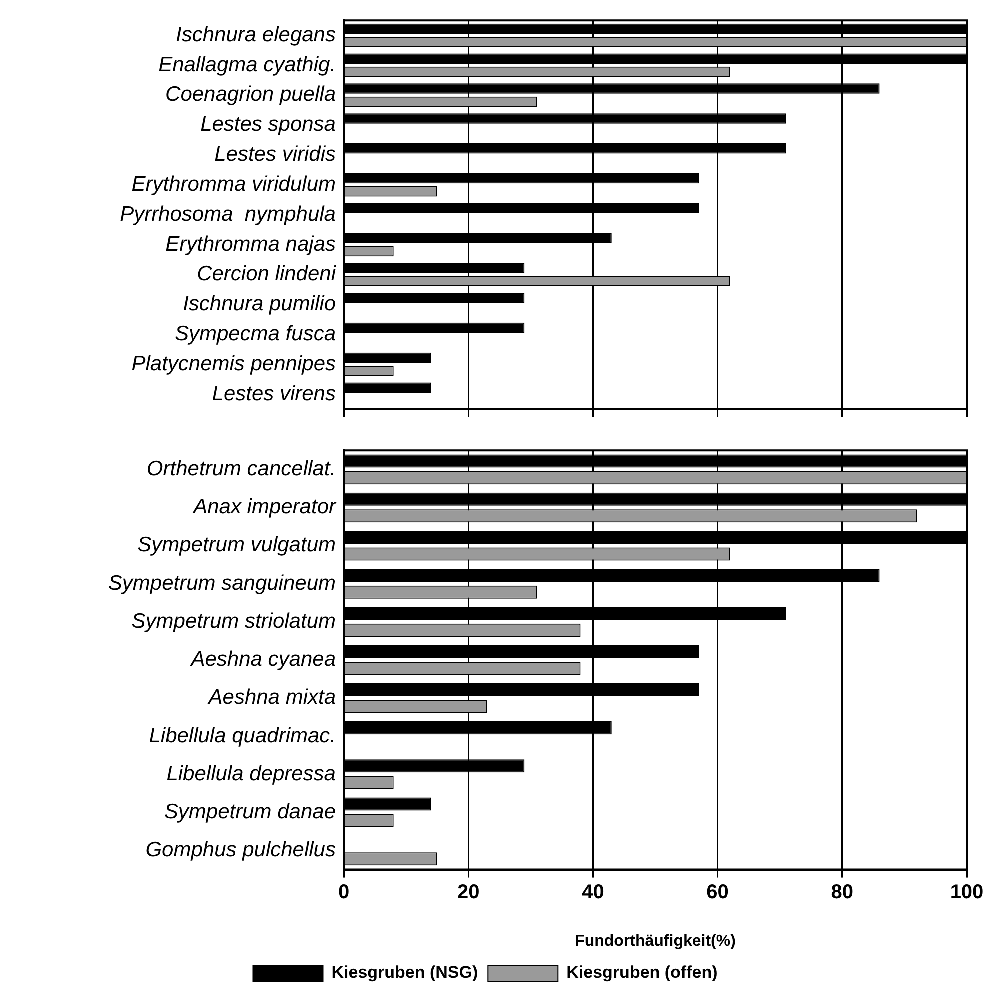 The width and height of the screenshot is (997, 996). What do you see at coordinates (344, 892) in the screenshot?
I see `x-tick-label: 0` at bounding box center [344, 892].